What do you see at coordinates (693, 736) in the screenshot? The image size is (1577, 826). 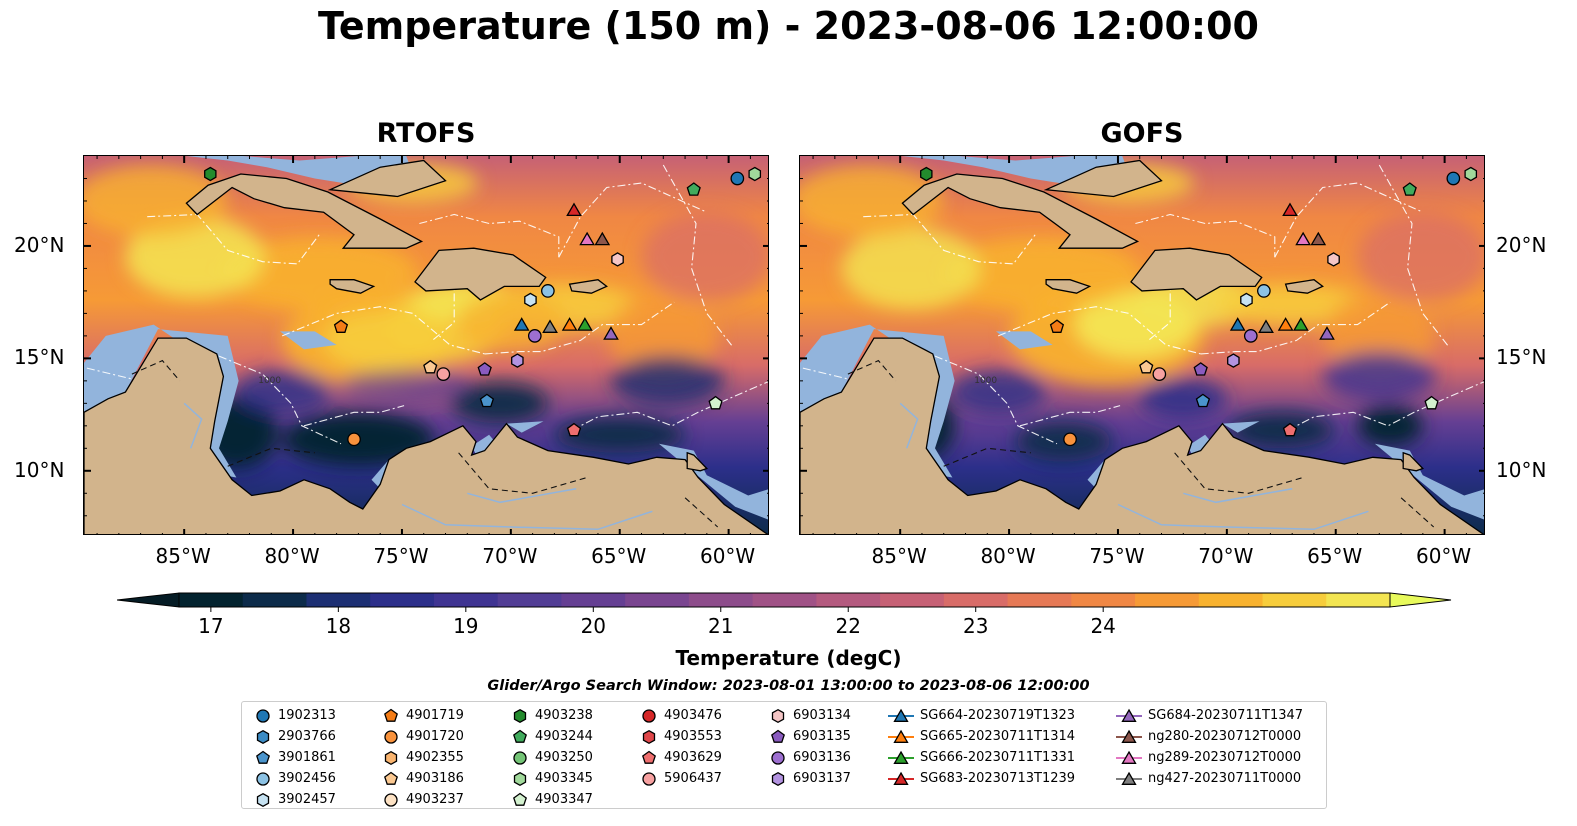 I see `legend-label: 4903553` at bounding box center [693, 736].